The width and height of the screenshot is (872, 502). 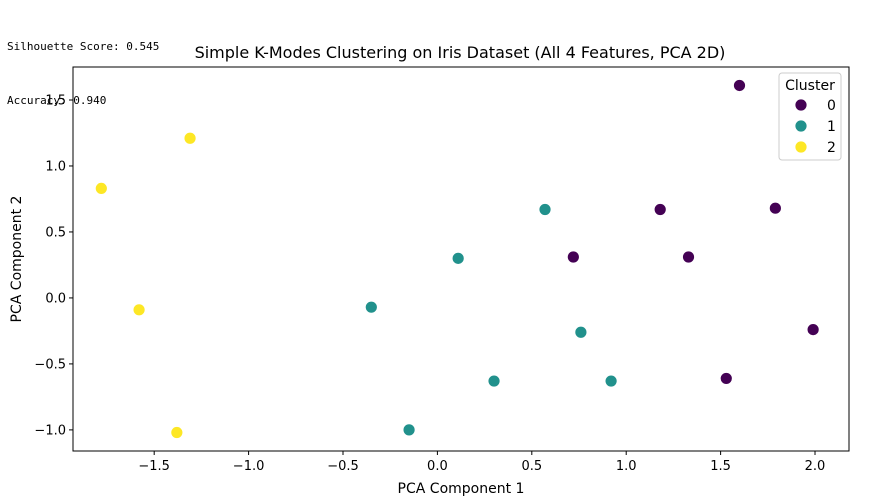 What do you see at coordinates (55, 232) in the screenshot?
I see `y-tick-label: 0.5` at bounding box center [55, 232].